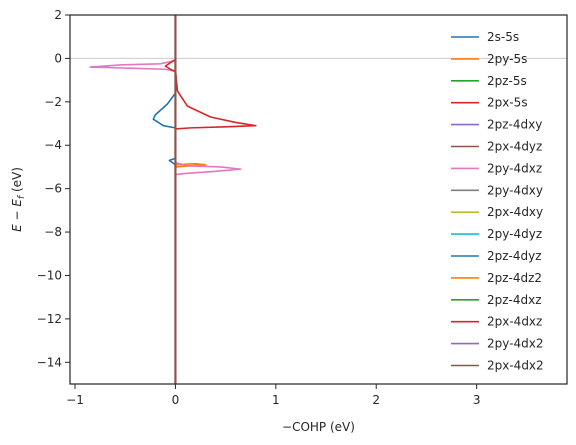 This screenshot has width=576, height=445. What do you see at coordinates (503, 37) in the screenshot?
I see `legend-entry: 2s-5s` at bounding box center [503, 37].